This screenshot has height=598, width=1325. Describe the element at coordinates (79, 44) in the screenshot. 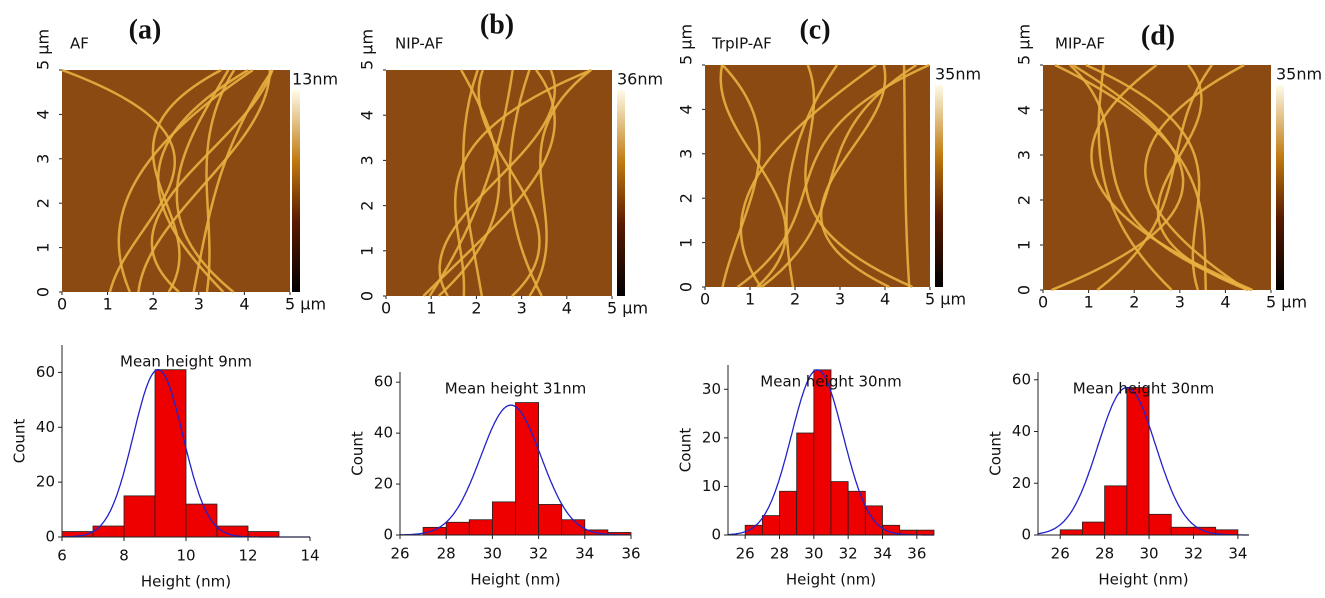

I see `sample-name: AF` at that location.